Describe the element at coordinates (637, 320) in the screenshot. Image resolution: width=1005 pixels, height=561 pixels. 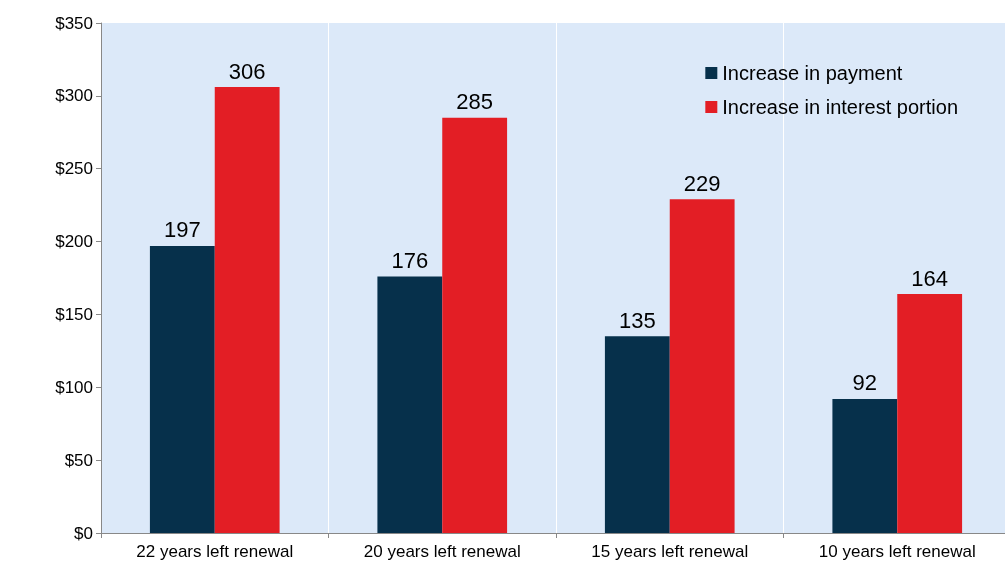
I see `data-label: 135` at that location.